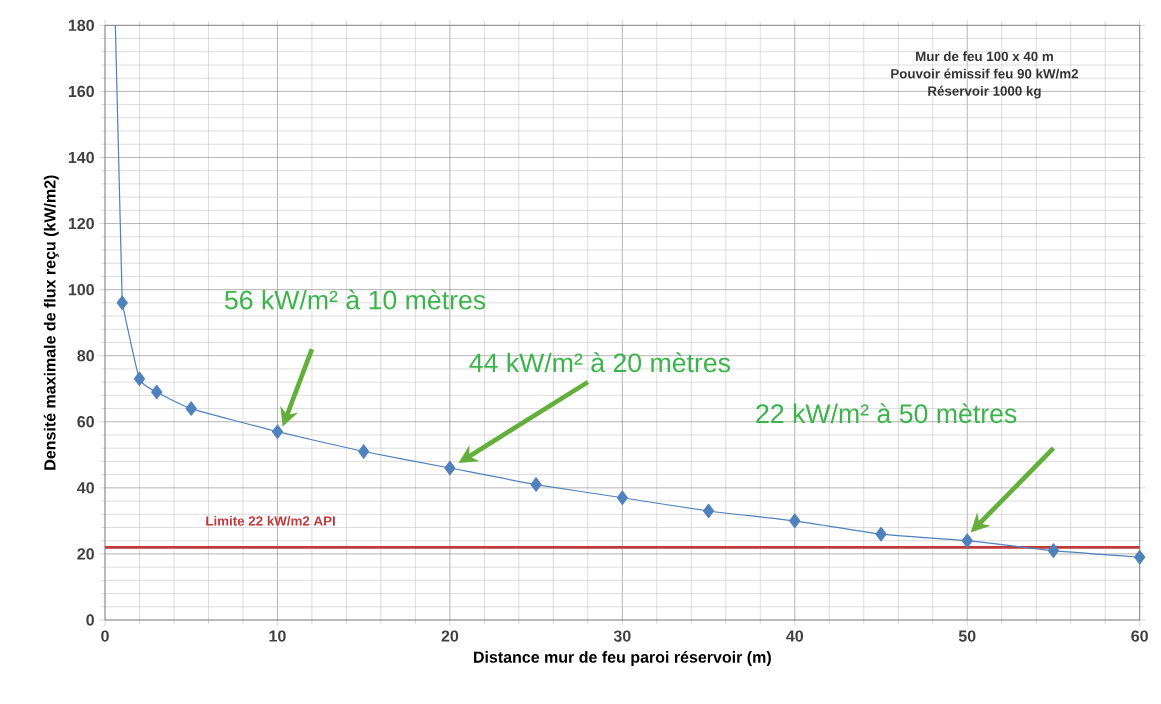 The height and width of the screenshot is (704, 1161). What do you see at coordinates (85, 422) in the screenshot?
I see `y-tick-label: 60` at bounding box center [85, 422].